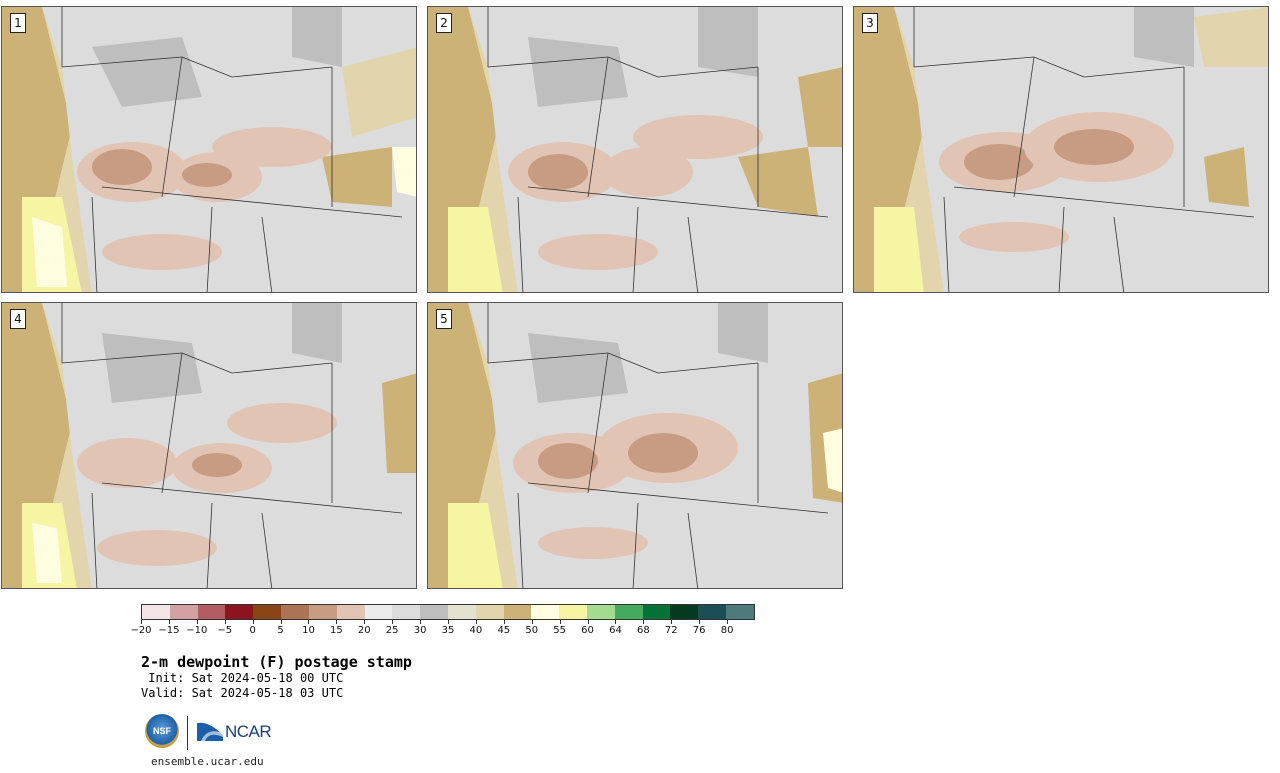 This screenshot has width=1280, height=773. What do you see at coordinates (448, 630) in the screenshot?
I see `colorbar-tick-label: 35` at bounding box center [448, 630].